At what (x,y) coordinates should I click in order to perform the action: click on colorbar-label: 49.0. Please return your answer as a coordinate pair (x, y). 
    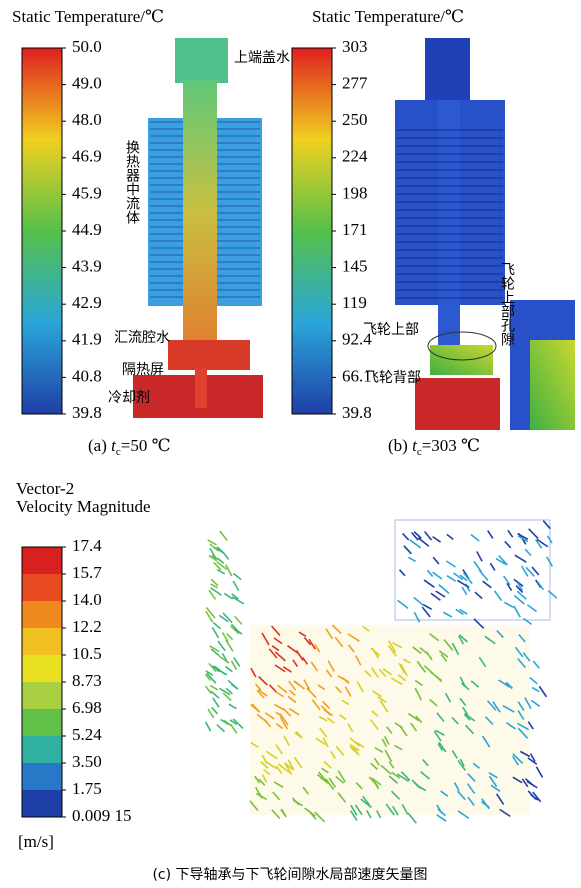
    Looking at the image, I should click on (87, 83).